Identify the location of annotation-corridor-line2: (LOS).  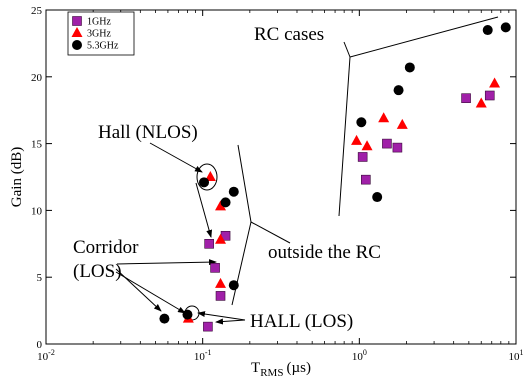
(97, 271).